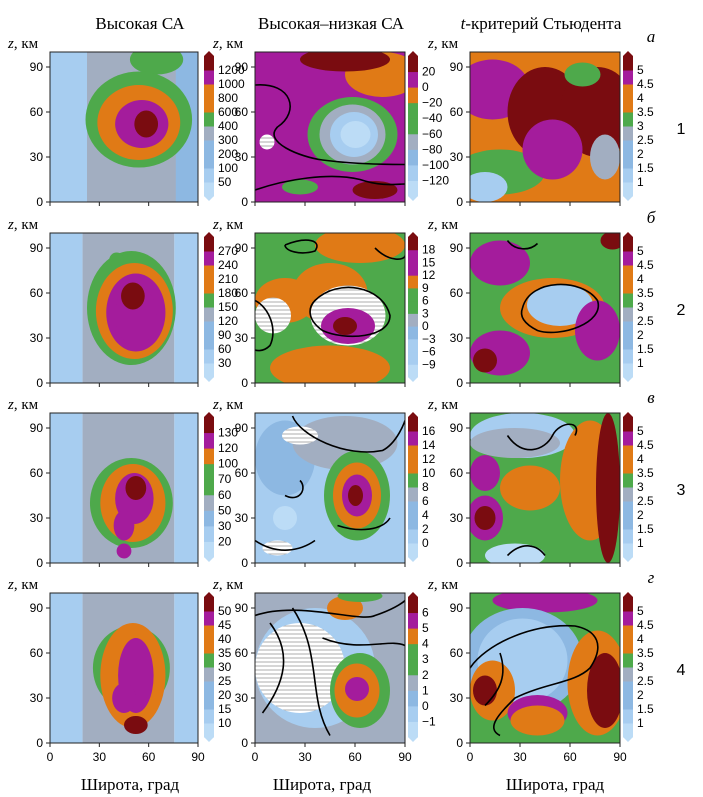  What do you see at coordinates (225, 541) in the screenshot?
I see `colorbar-label: 20` at bounding box center [225, 541].